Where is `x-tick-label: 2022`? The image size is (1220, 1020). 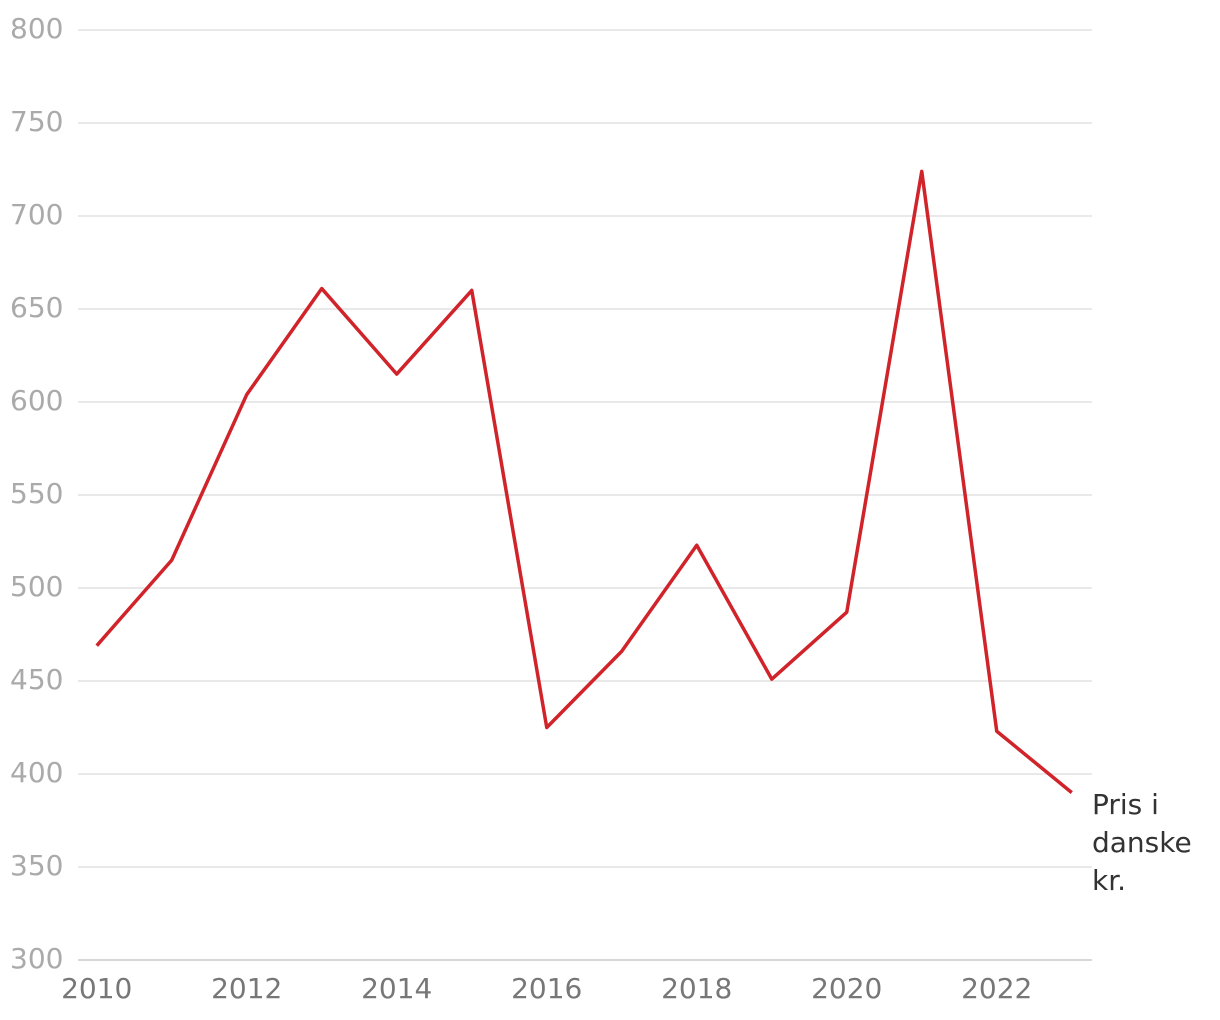 x-tick-label: 2022 is located at coordinates (996, 988).